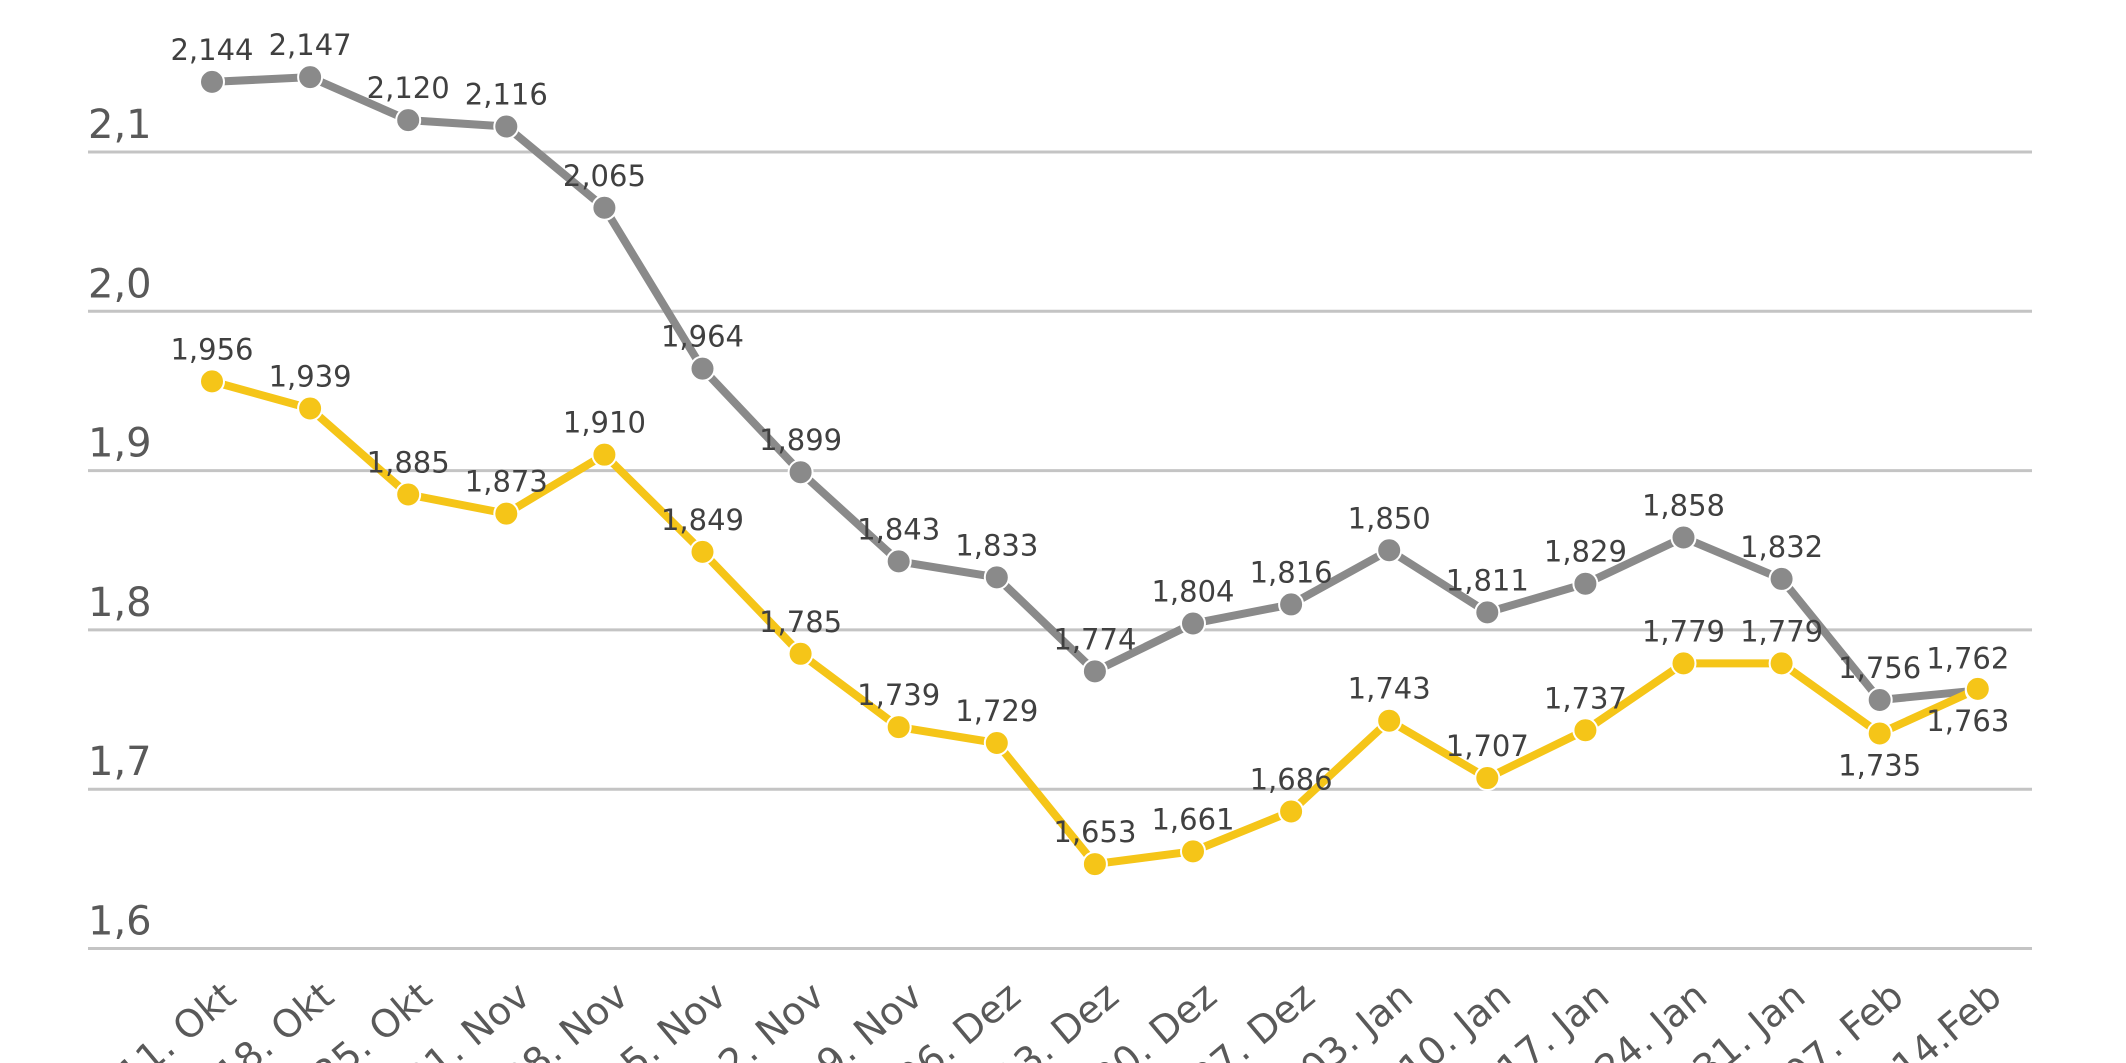 This screenshot has width=2126, height=1063. I want to click on y-tick-label: 2,0, so click(120, 284).